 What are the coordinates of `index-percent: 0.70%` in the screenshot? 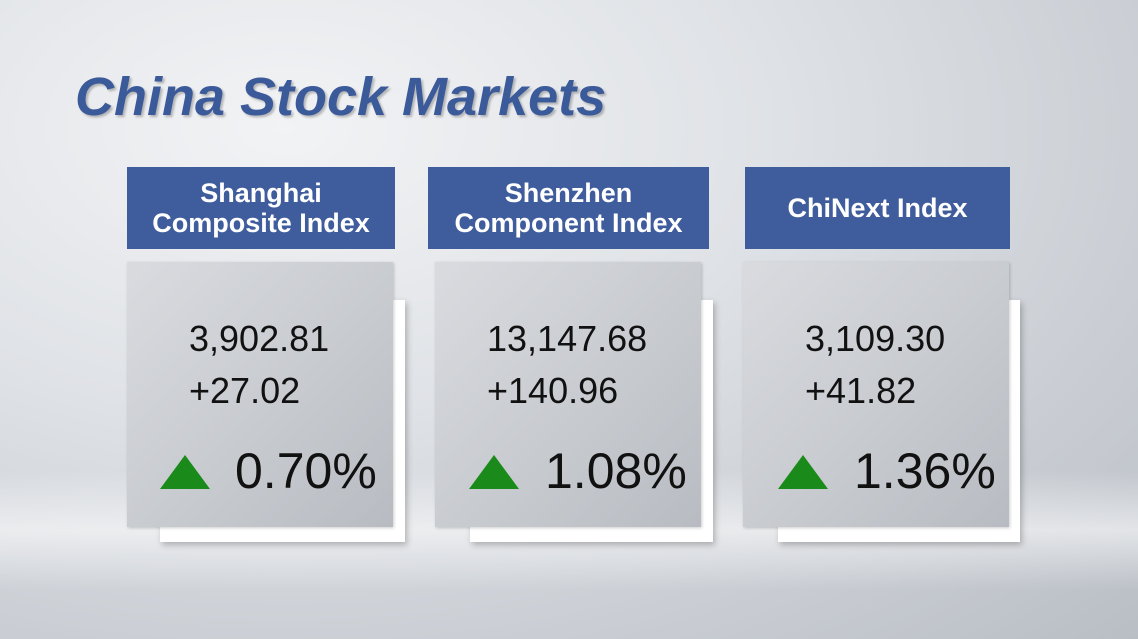 It's located at (306, 471).